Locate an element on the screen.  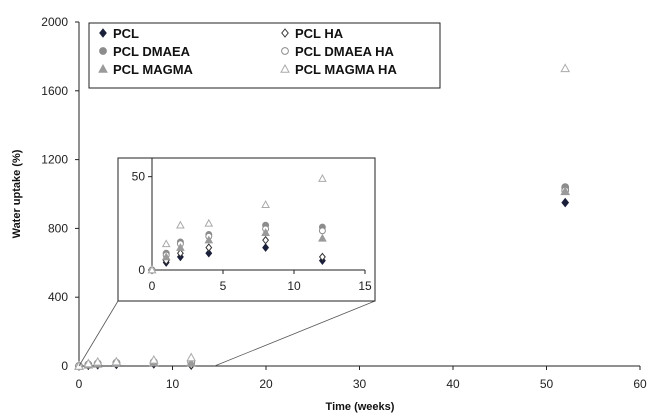
inset-data-points is located at coordinates (237, 224).